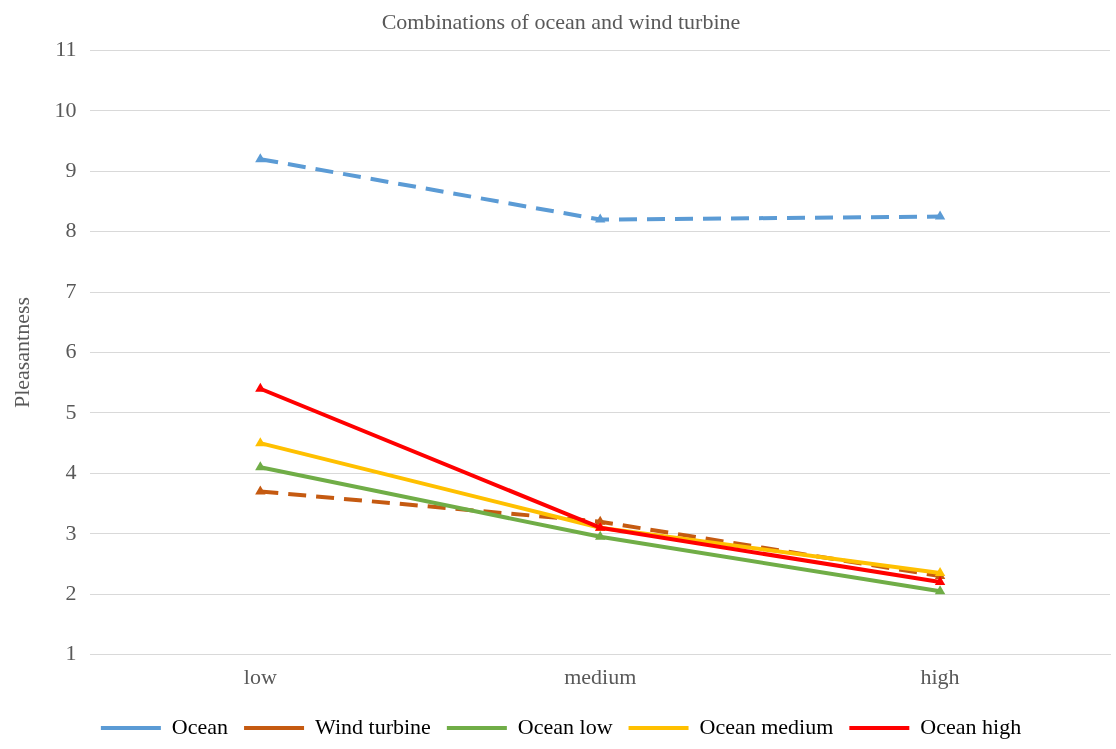  What do you see at coordinates (373, 726) in the screenshot?
I see `legend-label: Wind turbine` at bounding box center [373, 726].